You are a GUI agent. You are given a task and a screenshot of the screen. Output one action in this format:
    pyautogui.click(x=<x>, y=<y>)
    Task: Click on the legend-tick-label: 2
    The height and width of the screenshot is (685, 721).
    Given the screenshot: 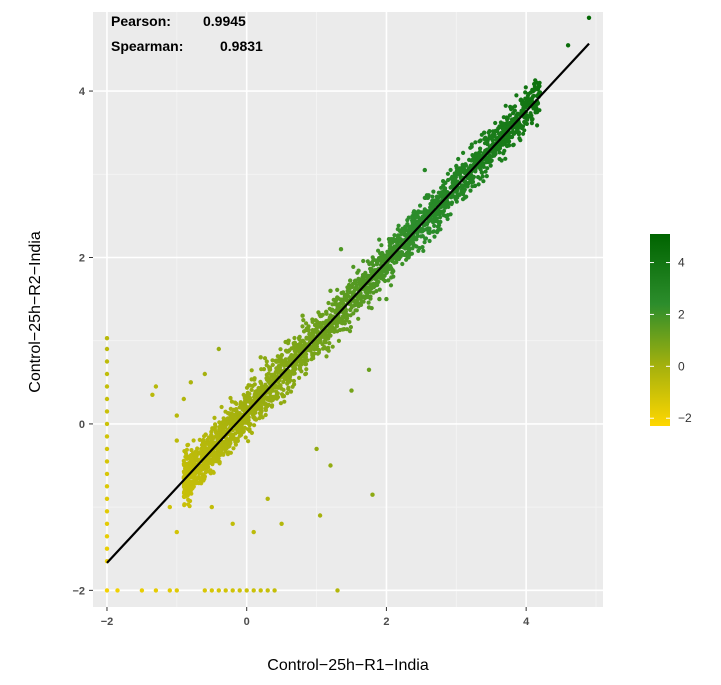 What is the action you would take?
    pyautogui.click(x=681, y=314)
    